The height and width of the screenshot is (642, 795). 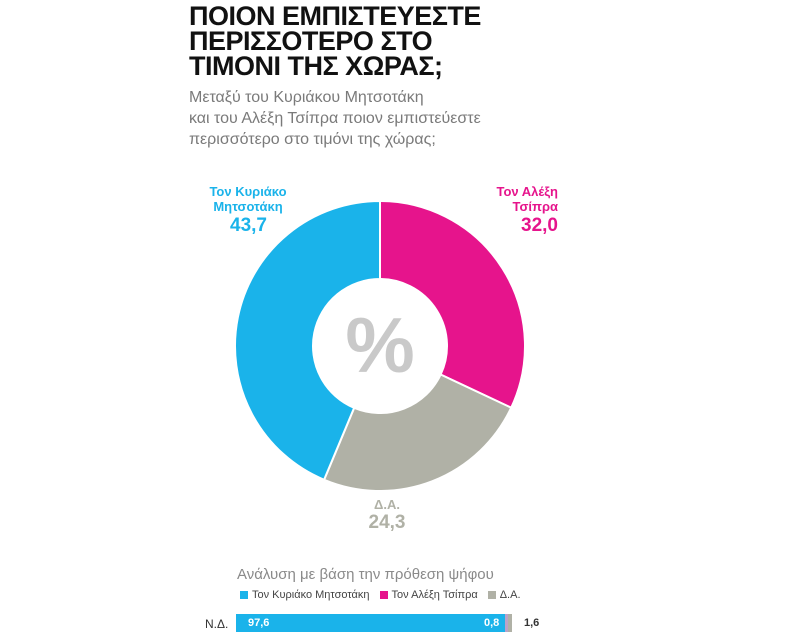 I want to click on slice-label-mitsotakis: Τον Κυριάκο Μητσοτάκη, so click(x=248, y=199).